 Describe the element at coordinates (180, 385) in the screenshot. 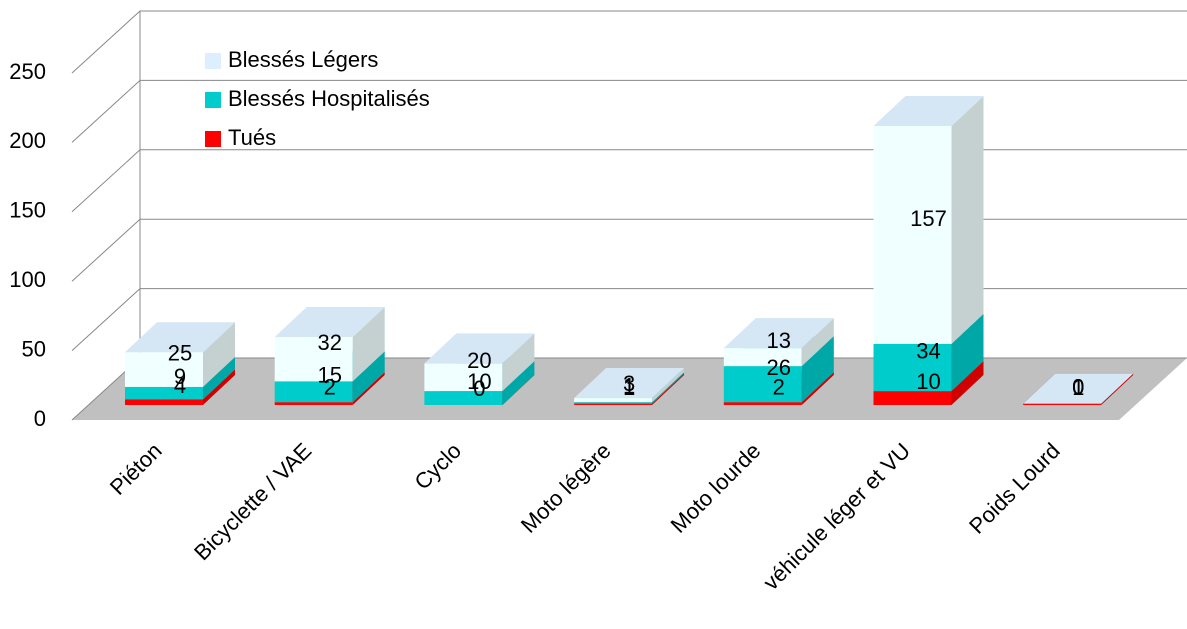

I see `data-label: 4` at that location.